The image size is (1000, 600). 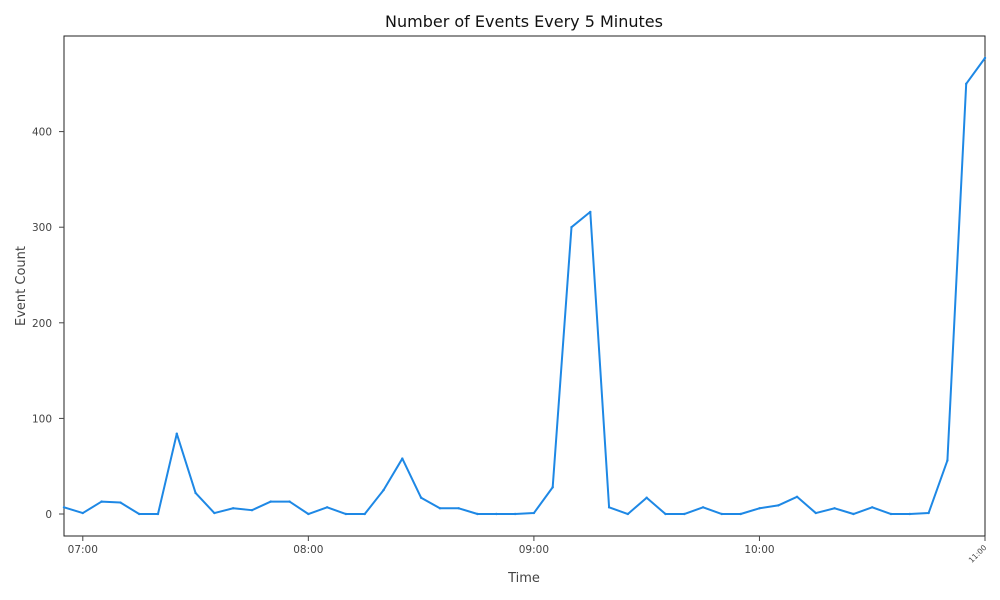 I want to click on y-tick-label: 100, so click(x=42, y=419).